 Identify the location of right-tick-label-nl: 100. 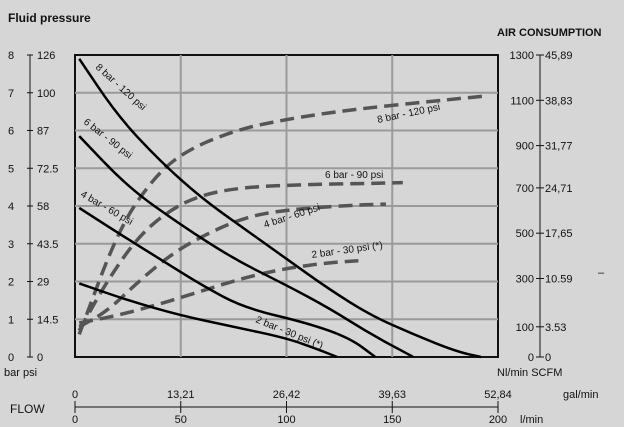
(525, 328).